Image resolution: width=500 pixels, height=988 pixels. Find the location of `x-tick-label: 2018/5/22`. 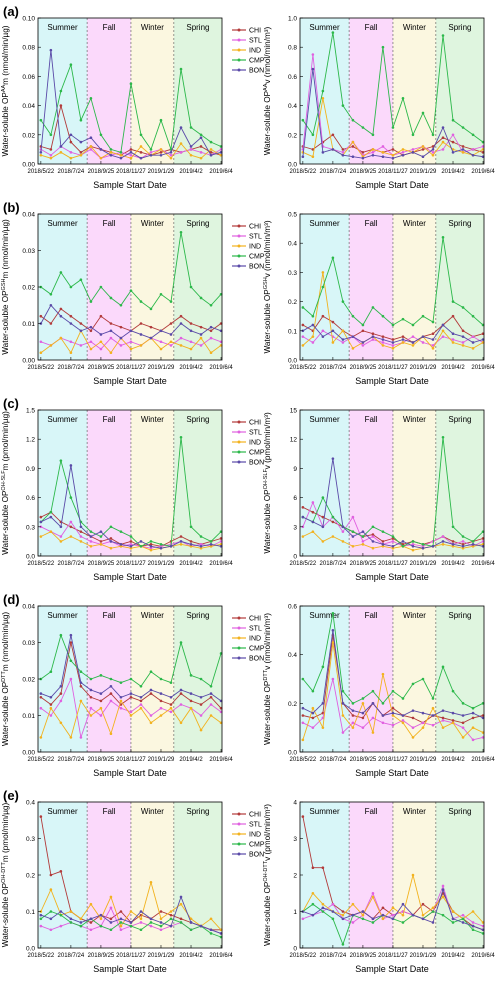

x-tick-label: 2018/5/22 is located at coordinates (303, 172).